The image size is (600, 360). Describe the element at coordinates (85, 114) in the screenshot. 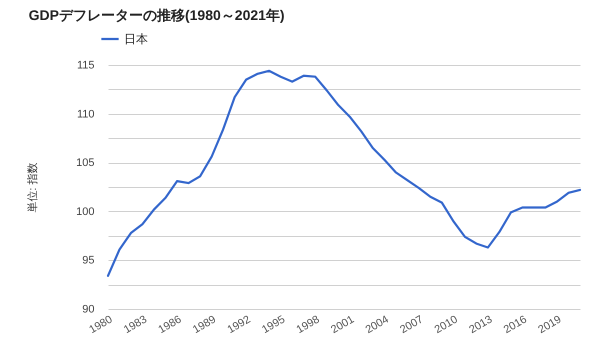

I see `y-tick-label: 110` at that location.